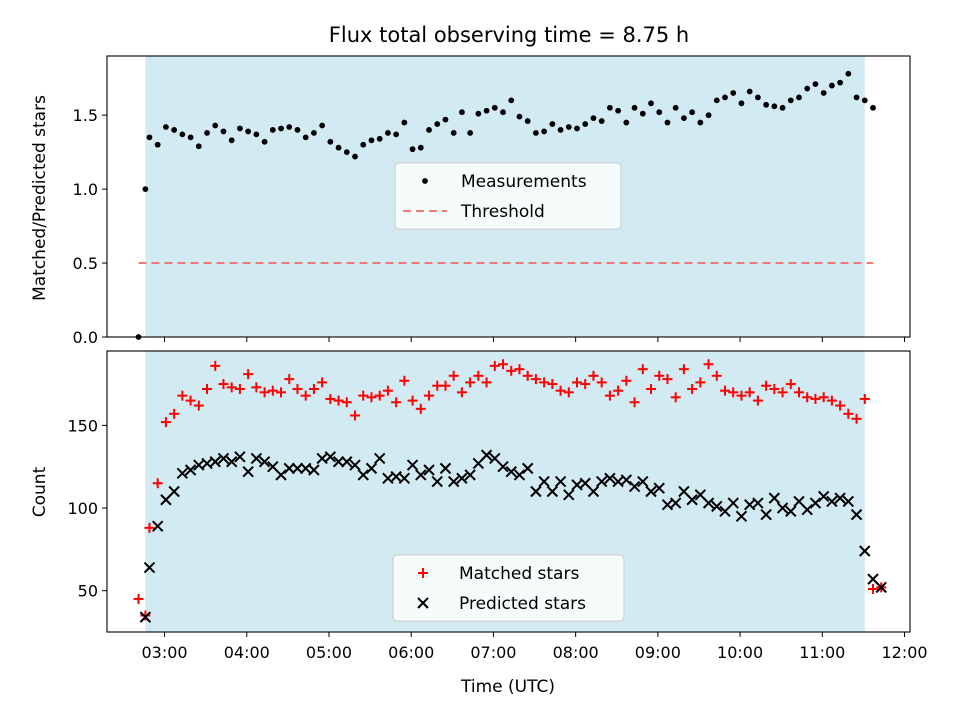 The height and width of the screenshot is (720, 960). I want to click on legend-marker-matched, so click(423, 573).